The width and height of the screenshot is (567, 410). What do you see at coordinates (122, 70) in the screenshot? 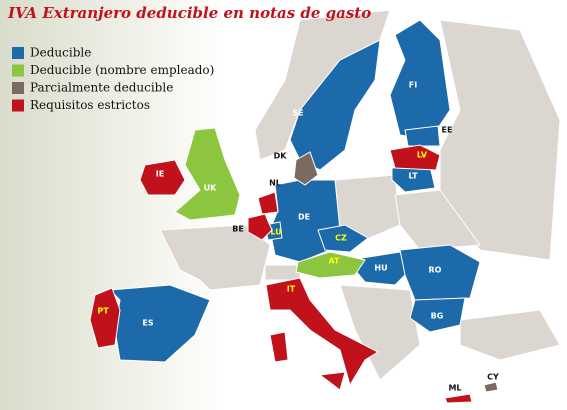
I see `legend-label: Deducible (nombre empleado)` at bounding box center [122, 70].